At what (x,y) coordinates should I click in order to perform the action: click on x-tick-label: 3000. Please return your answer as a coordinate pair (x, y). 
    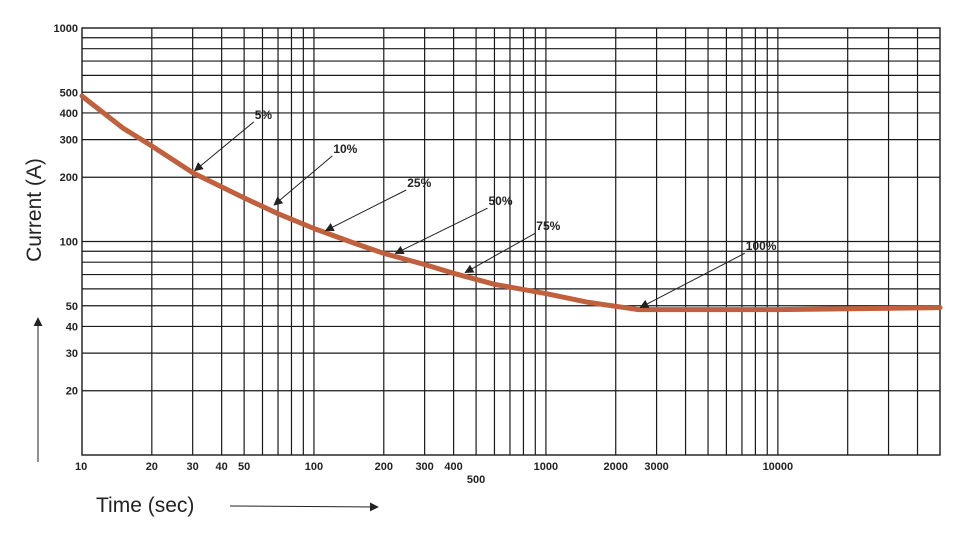
    Looking at the image, I should click on (656, 467).